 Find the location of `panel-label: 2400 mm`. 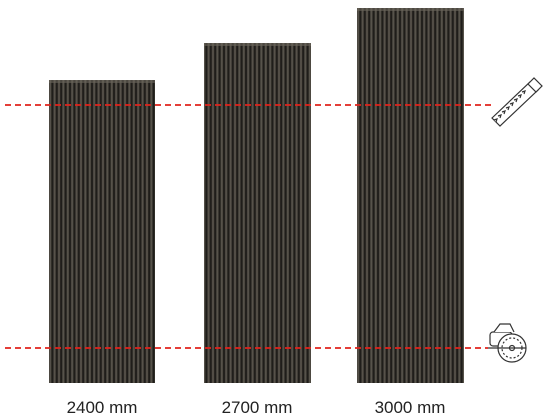

panel-label: 2400 mm is located at coordinates (102, 407).